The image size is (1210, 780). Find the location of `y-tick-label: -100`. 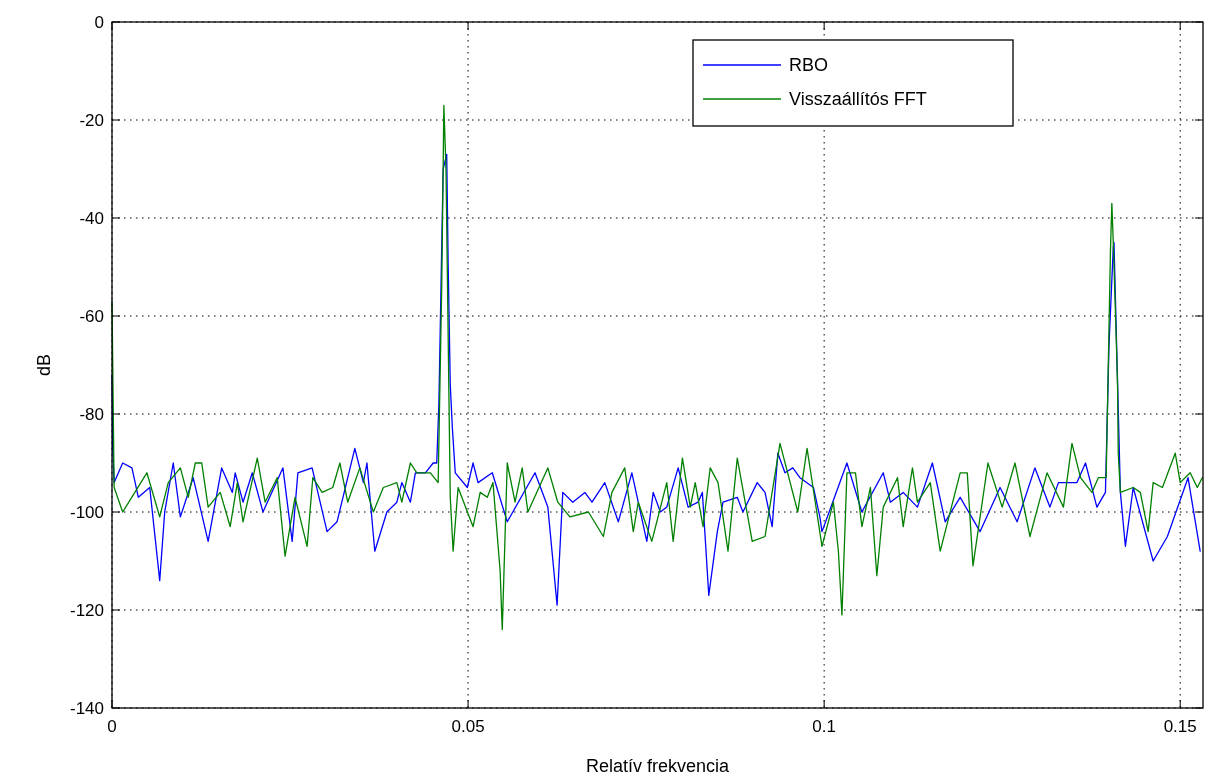

y-tick-label: -100 is located at coordinates (86, 512).